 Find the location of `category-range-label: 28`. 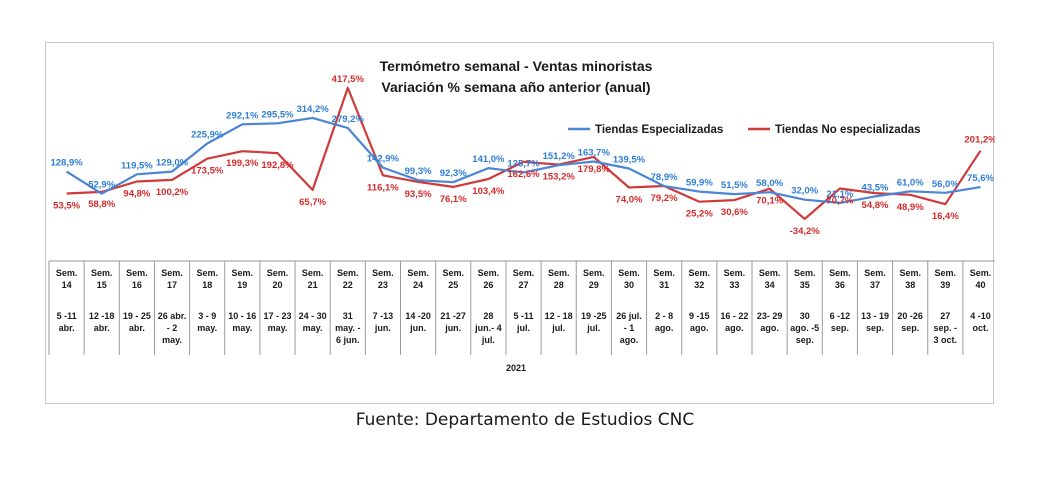

category-range-label: 28 is located at coordinates (488, 316).